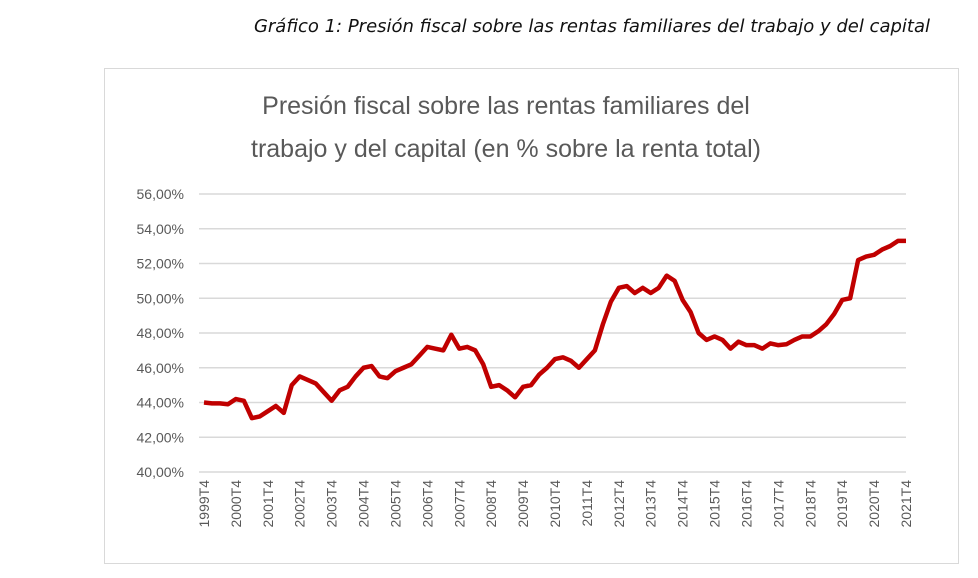 The image size is (978, 578). I want to click on x-tick-label: 2020T4, so click(874, 504).